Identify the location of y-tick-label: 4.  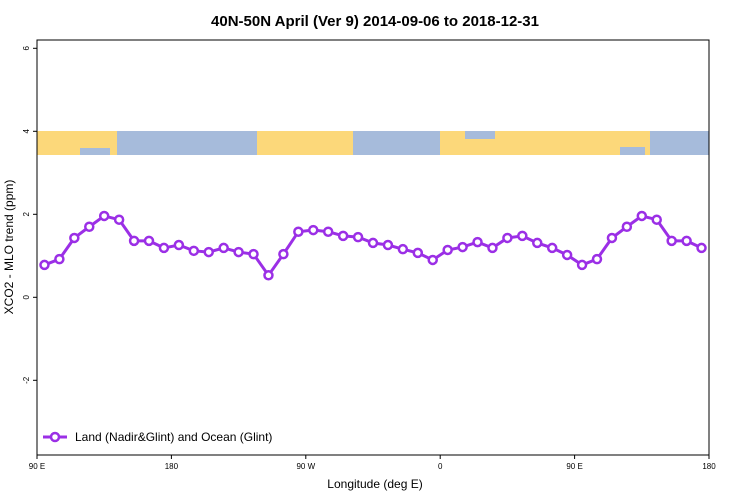
(26, 131).